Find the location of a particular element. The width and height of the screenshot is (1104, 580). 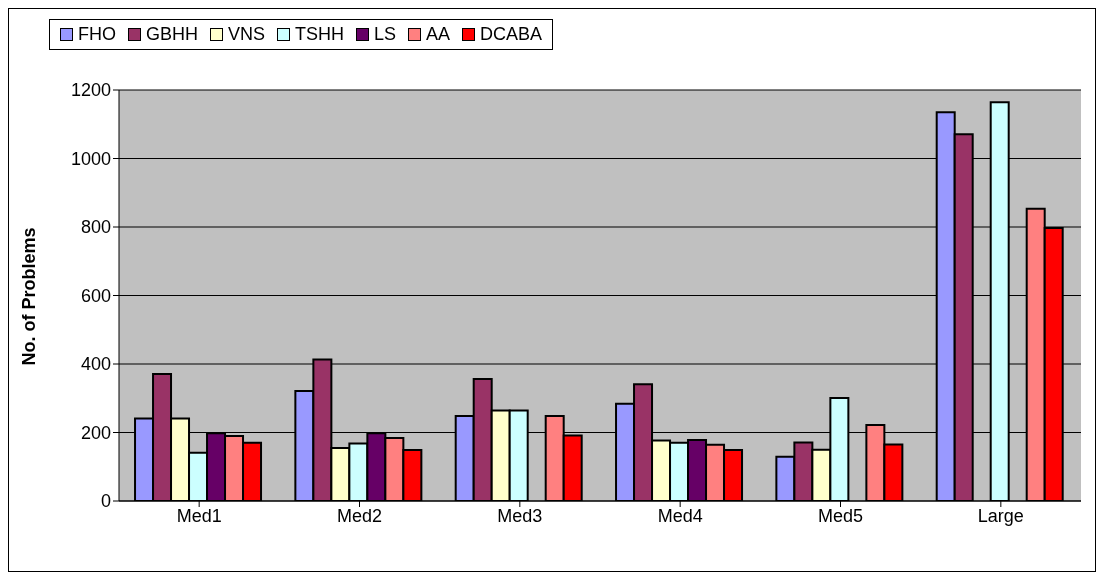

y-axis-title: No. of Problems is located at coordinates (29, 296).